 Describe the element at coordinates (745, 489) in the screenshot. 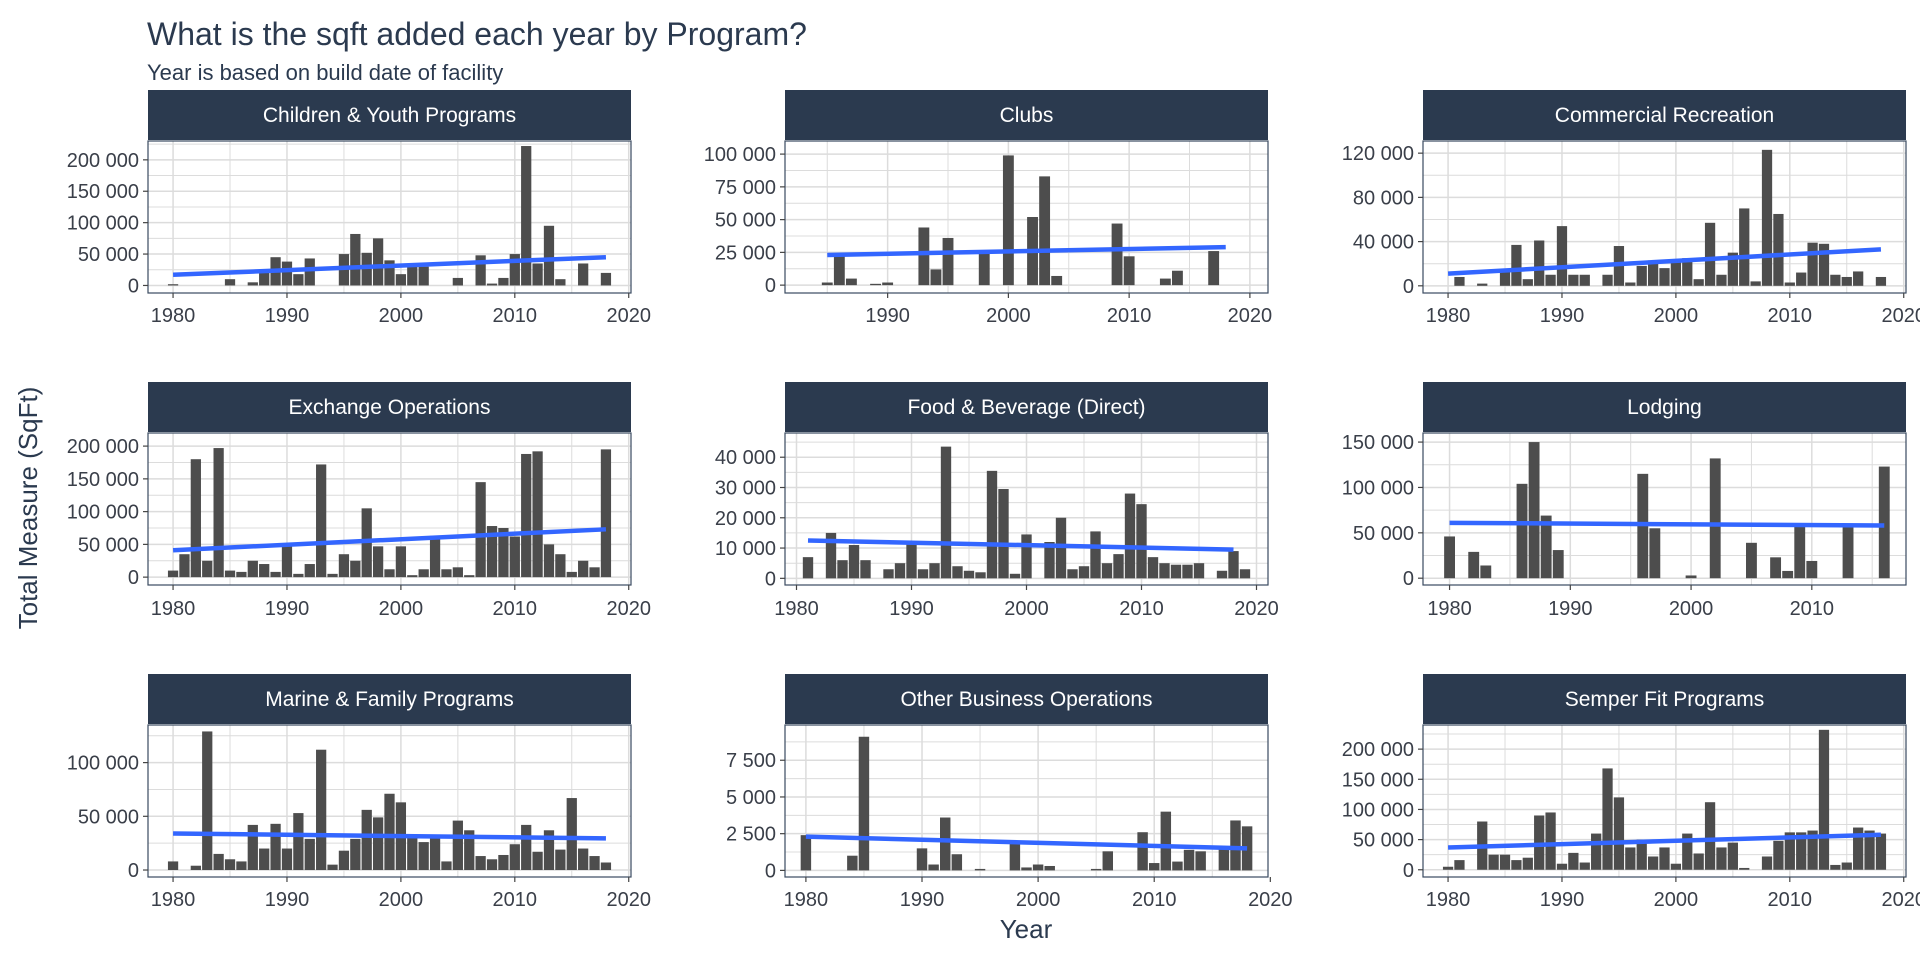

I see `y-tick-label: 30 000` at that location.